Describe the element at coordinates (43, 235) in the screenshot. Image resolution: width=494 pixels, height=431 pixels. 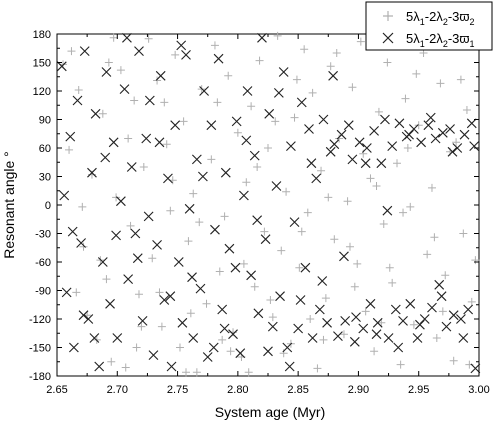
I see `y-tick-label: -30` at that location.